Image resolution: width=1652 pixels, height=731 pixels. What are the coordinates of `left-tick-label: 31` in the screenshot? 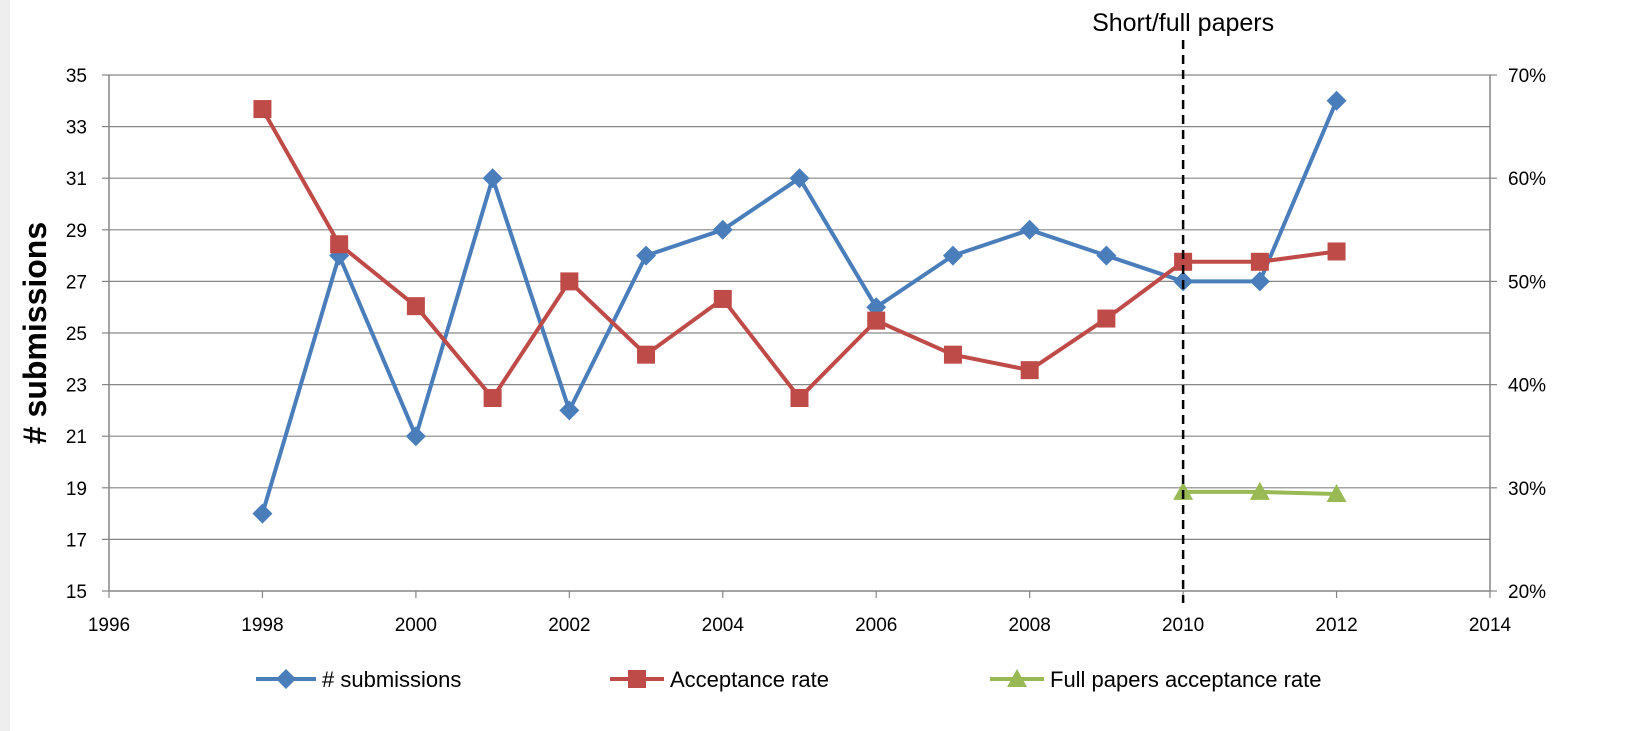 It's located at (76, 179).